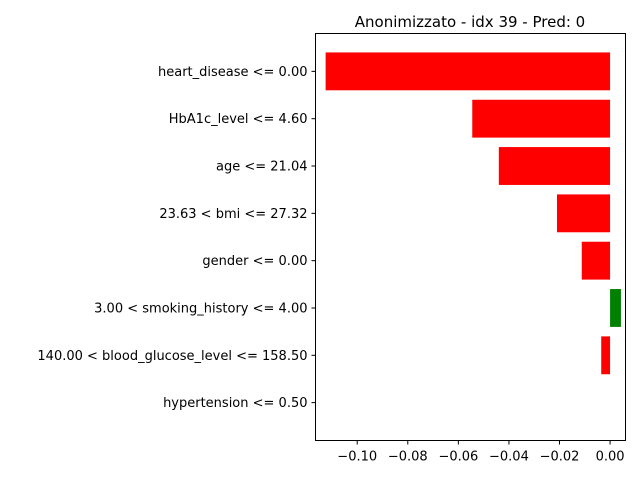 Image resolution: width=640 pixels, height=480 pixels. What do you see at coordinates (481, 452) in the screenshot?
I see `x-ticks: −0.10 −0.08 −0.06 −0.04 −0.02 0.00` at bounding box center [481, 452].